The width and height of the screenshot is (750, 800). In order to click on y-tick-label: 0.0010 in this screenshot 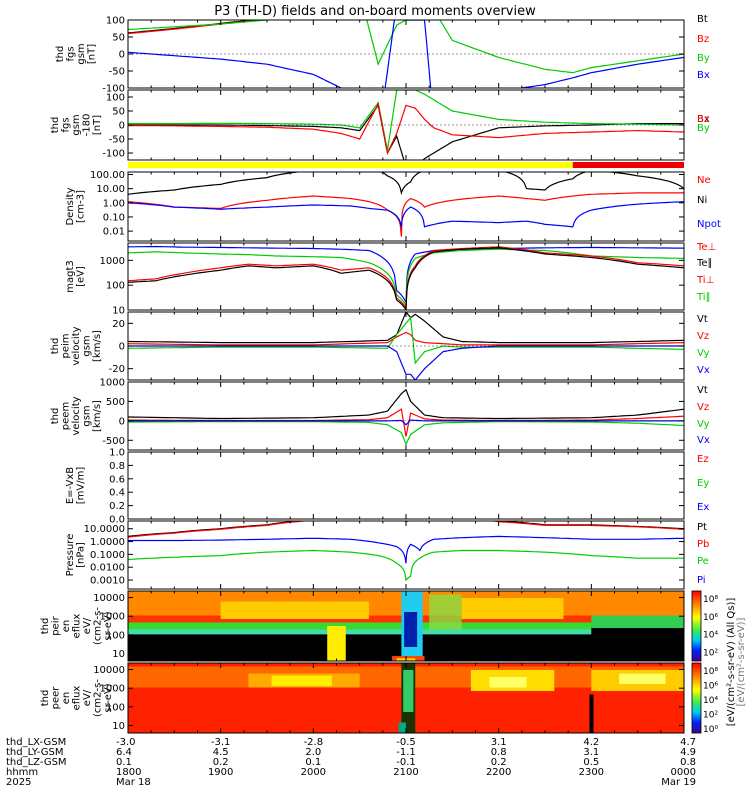, I will do `click(107, 581)`.